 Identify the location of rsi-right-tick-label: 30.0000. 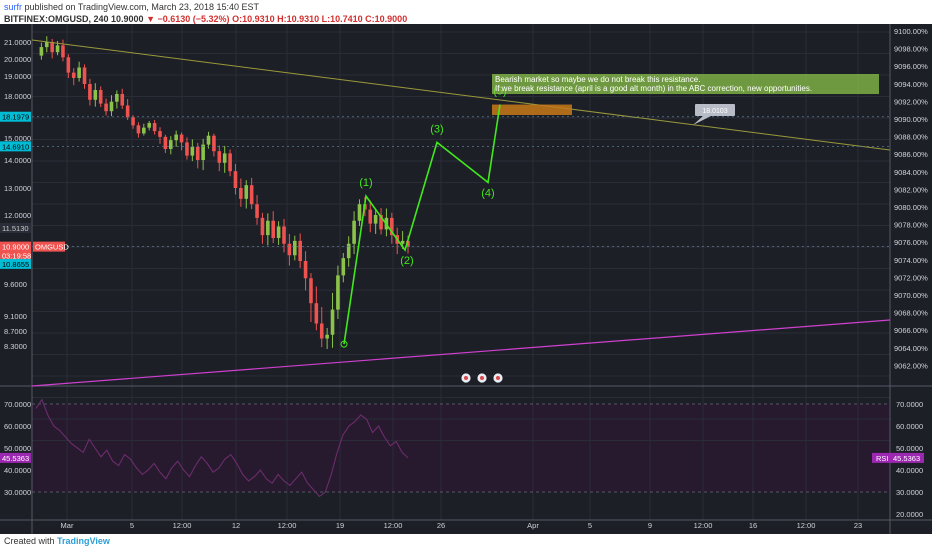
(909, 492).